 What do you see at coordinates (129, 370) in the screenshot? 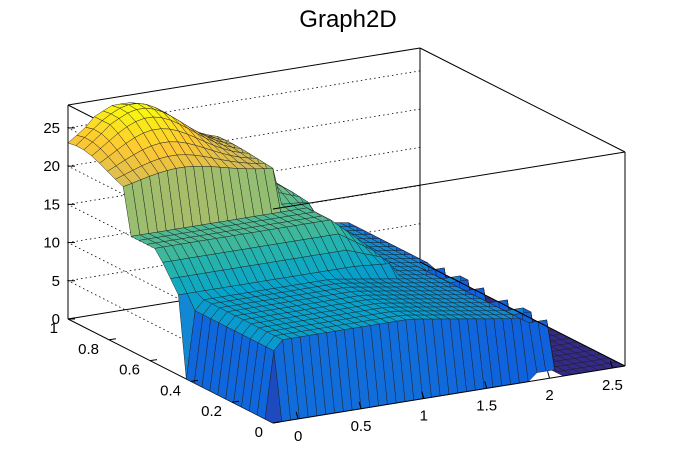
I see `y-tick-label: 0.6` at bounding box center [129, 370].